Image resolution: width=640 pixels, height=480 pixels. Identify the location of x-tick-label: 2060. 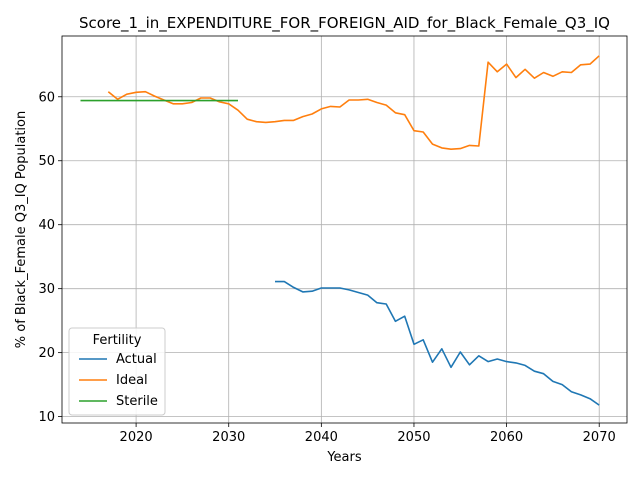
(506, 437).